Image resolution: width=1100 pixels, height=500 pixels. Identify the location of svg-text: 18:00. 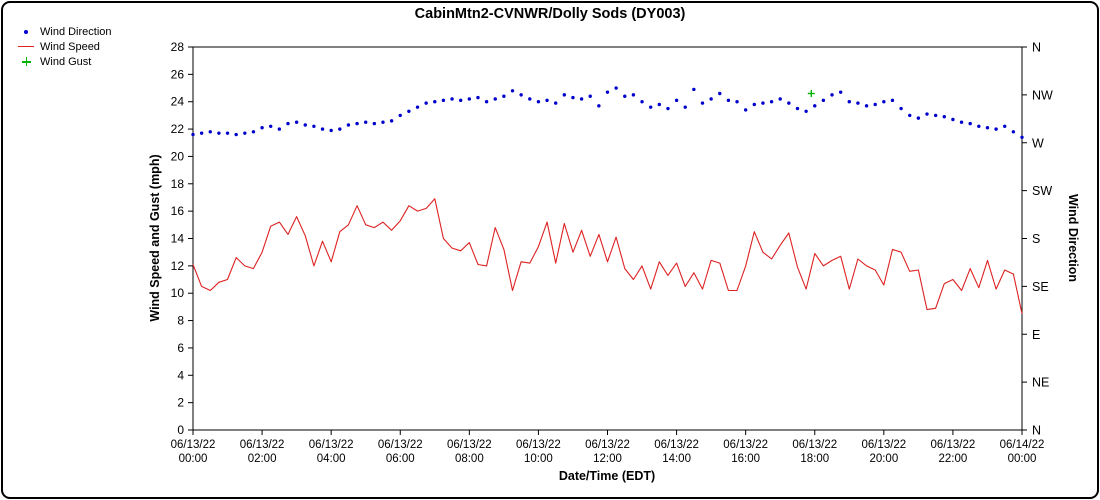
(814, 459).